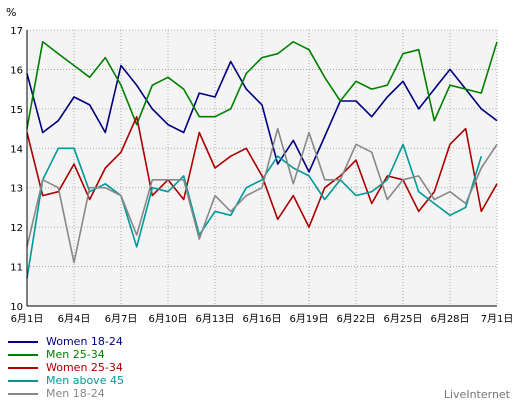 The width and height of the screenshot is (520, 405). I want to click on x-tick-label: 6月1日, so click(27, 319).